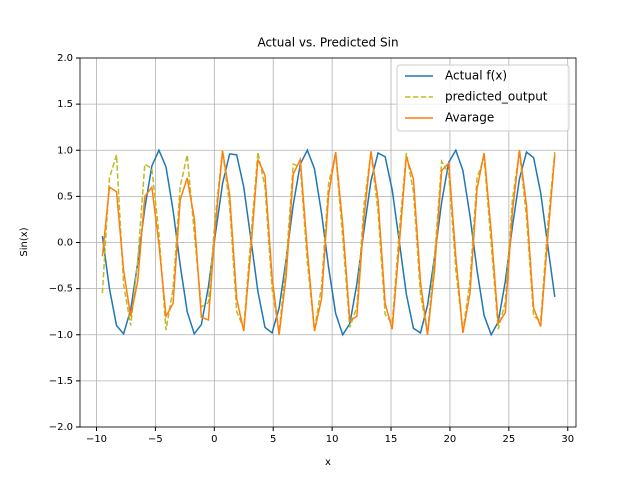 The height and width of the screenshot is (480, 640). I want to click on y-tick-label: −2.0, so click(61, 427).